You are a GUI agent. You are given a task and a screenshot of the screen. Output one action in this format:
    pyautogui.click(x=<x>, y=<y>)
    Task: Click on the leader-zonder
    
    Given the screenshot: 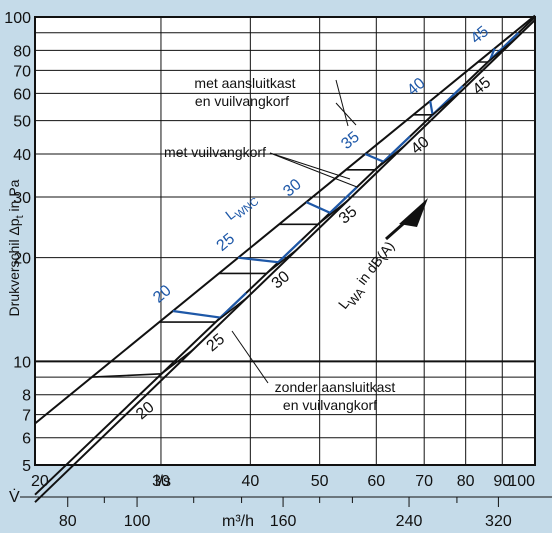 What is the action you would take?
    pyautogui.click(x=250, y=357)
    